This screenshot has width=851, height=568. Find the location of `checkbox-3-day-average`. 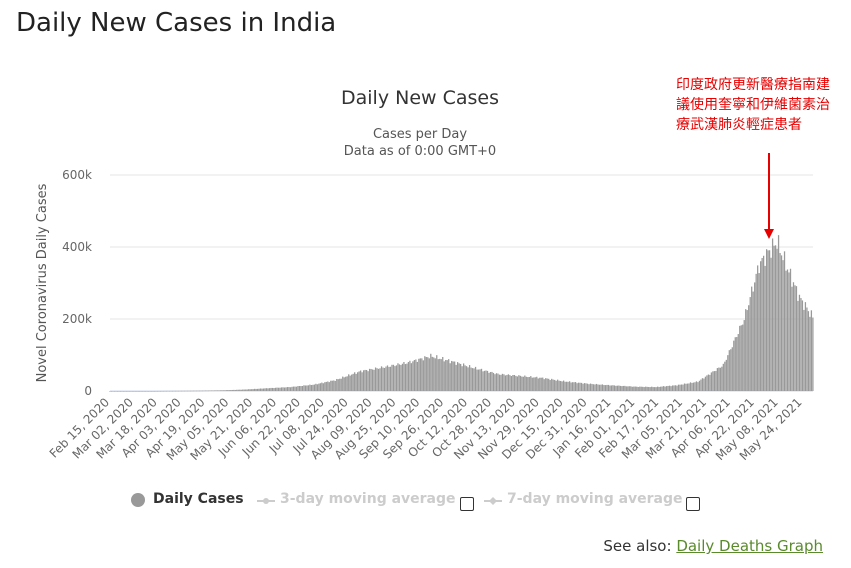

checkbox-3-day-average is located at coordinates (467, 504).